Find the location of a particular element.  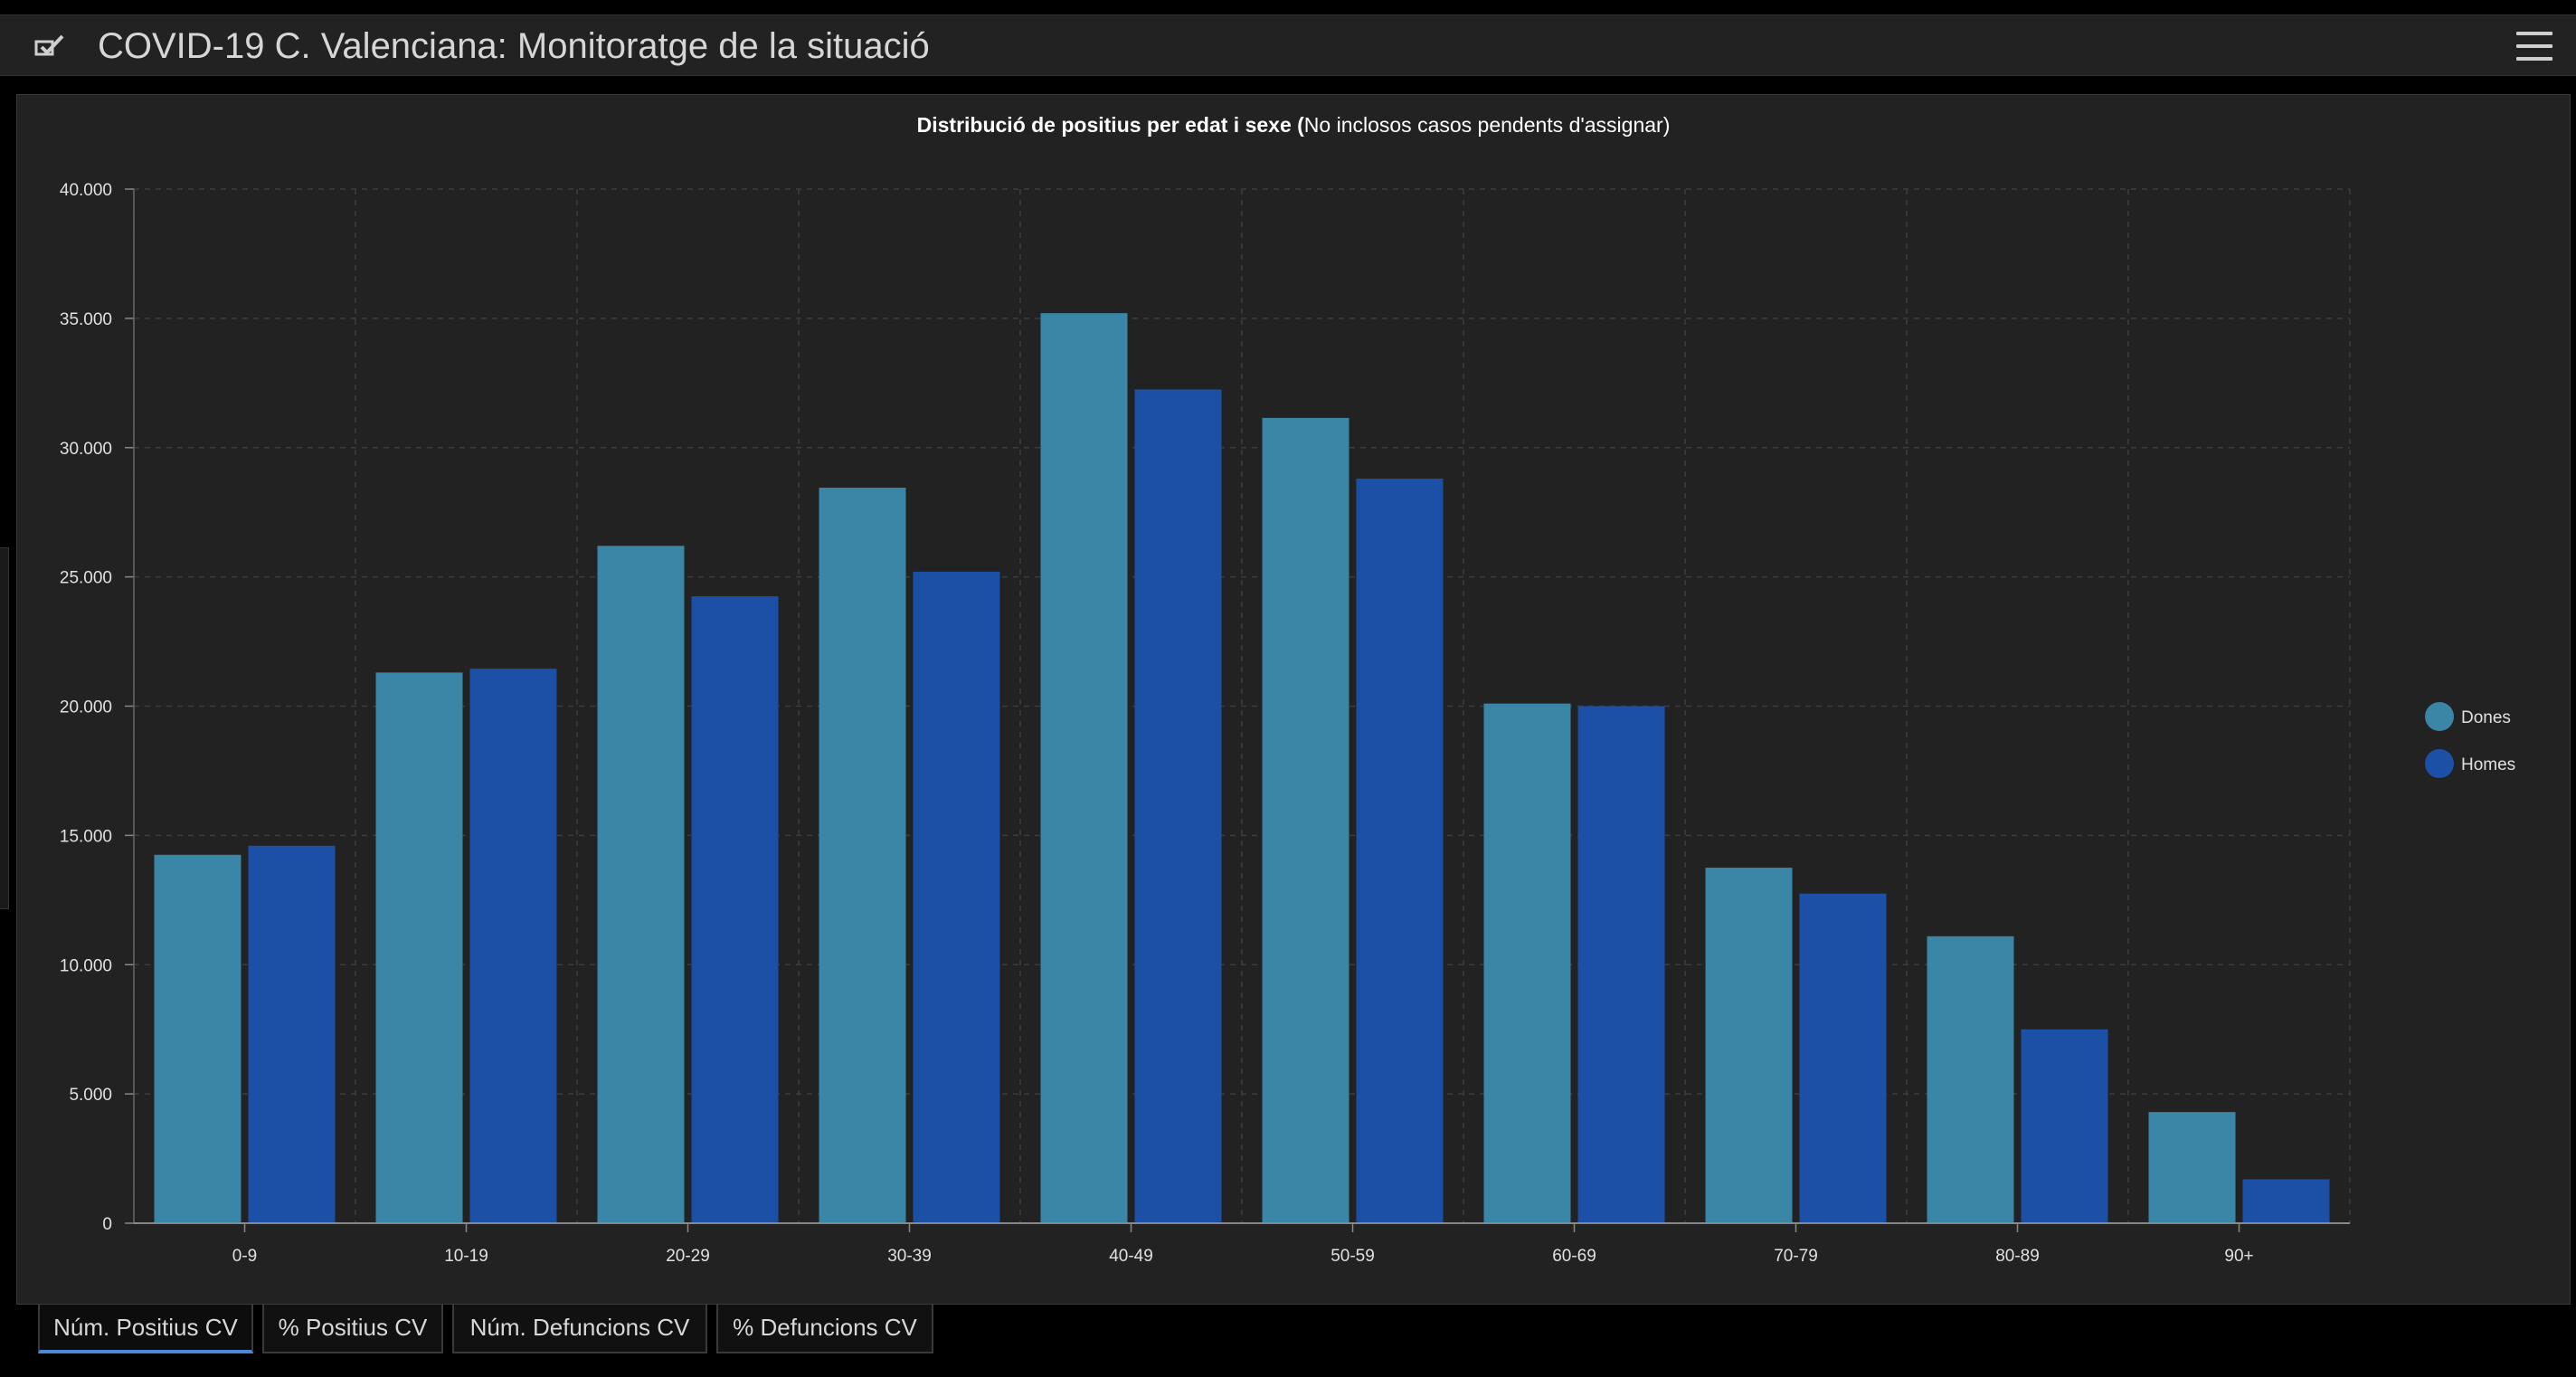

side-panel-handle is located at coordinates (4, 728).